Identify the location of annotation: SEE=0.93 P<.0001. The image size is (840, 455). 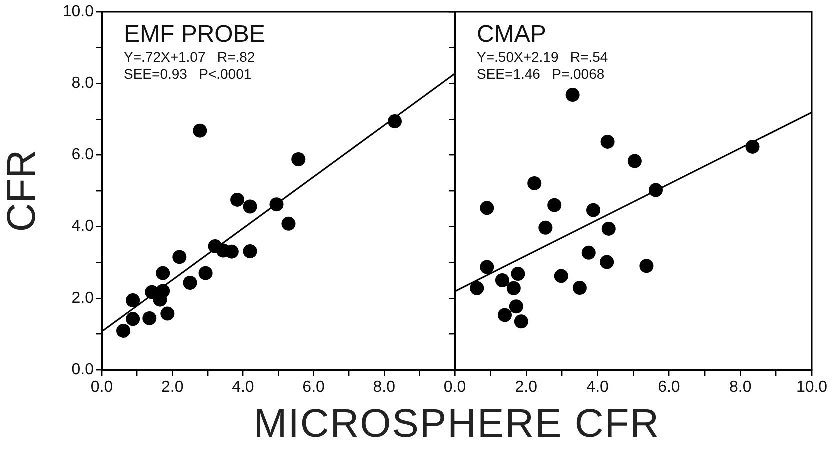
(188, 74).